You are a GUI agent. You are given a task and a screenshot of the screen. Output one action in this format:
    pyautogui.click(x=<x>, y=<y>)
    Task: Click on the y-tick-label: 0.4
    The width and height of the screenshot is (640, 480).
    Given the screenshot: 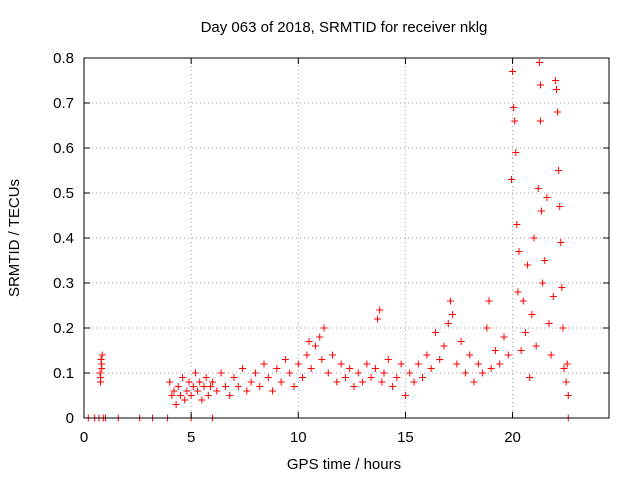 What is the action you would take?
    pyautogui.click(x=63, y=238)
    